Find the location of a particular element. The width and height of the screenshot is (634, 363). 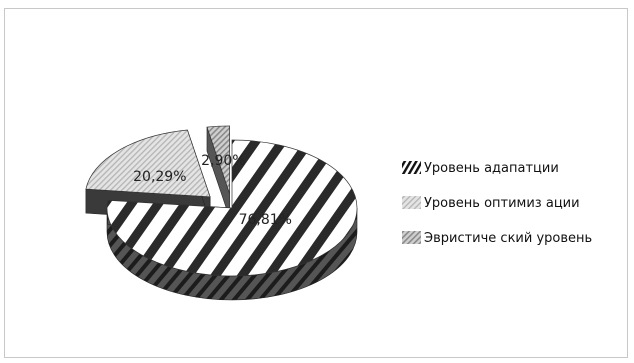

legend-label-1: Уровень адапатции is located at coordinates (491, 168).